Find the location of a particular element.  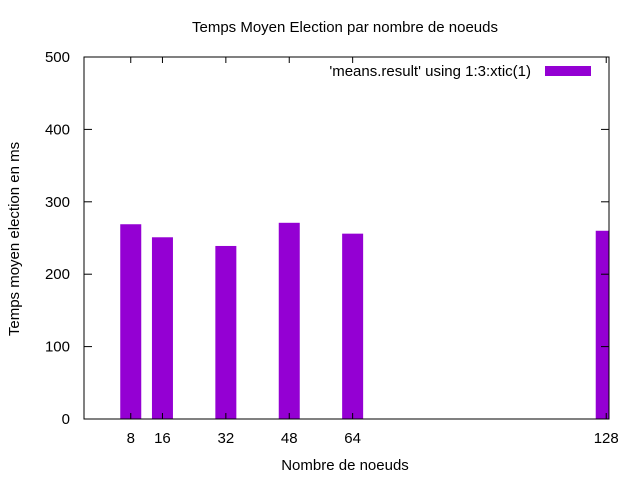

x-tick-label: 16 is located at coordinates (162, 438).